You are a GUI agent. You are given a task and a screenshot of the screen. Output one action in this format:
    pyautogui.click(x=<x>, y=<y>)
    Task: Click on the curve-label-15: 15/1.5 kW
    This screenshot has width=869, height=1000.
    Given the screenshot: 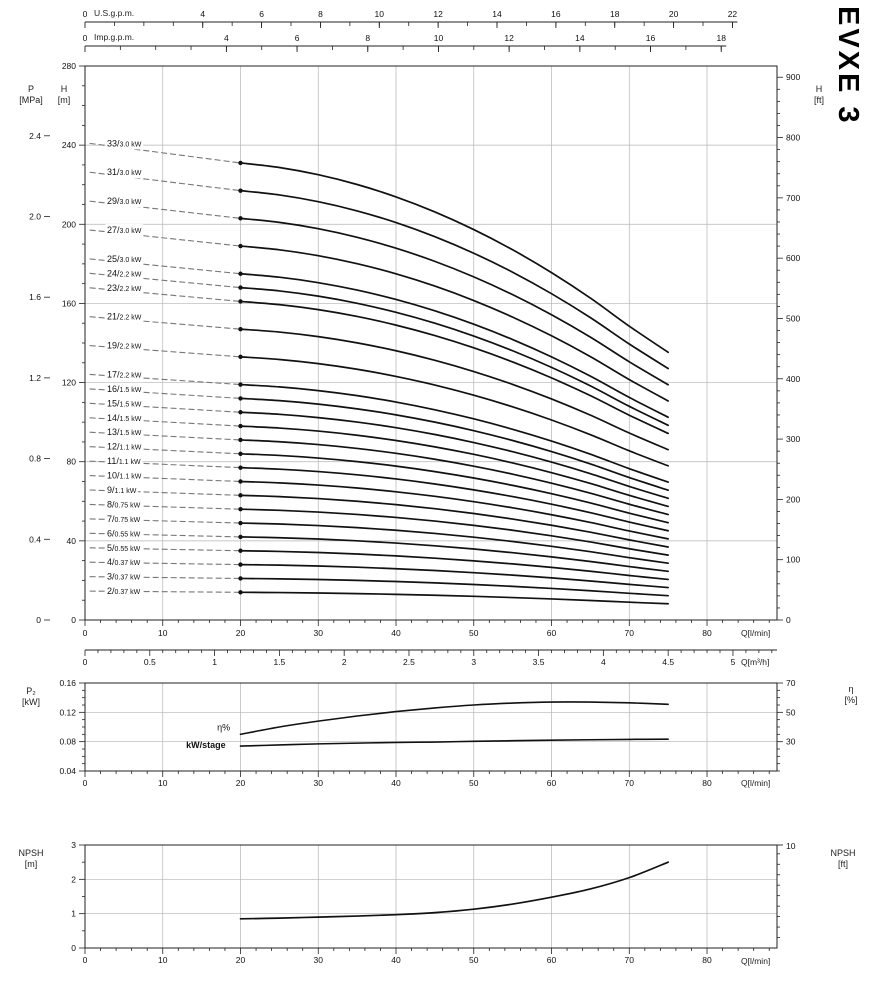 What is the action you would take?
    pyautogui.click(x=124, y=403)
    